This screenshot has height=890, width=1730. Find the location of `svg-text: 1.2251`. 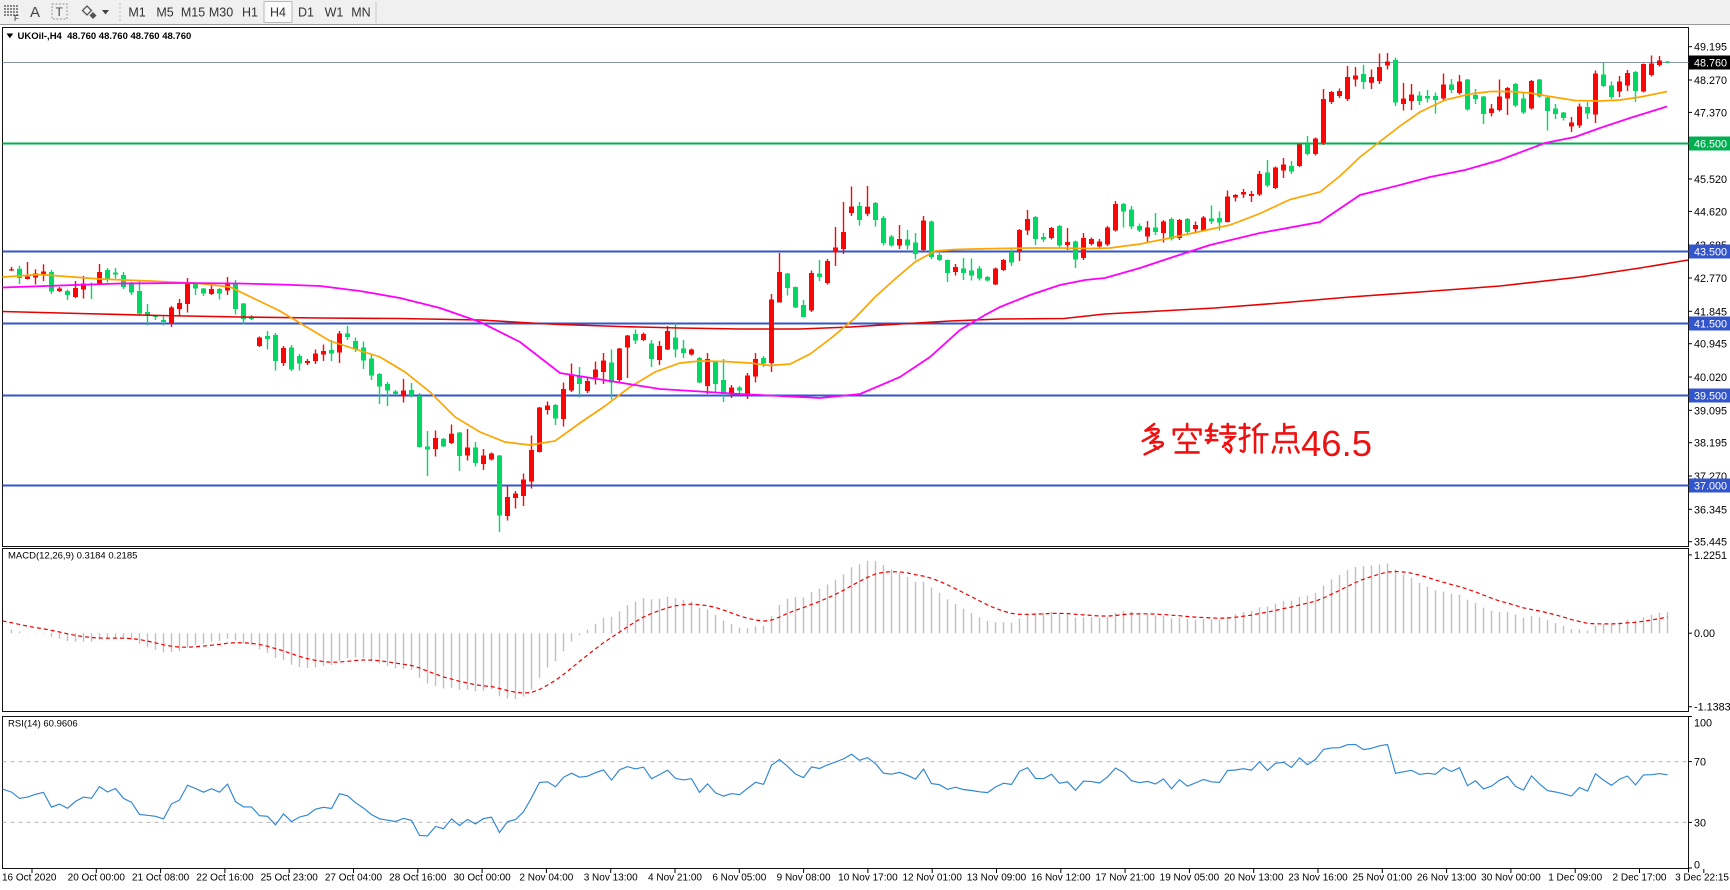

svg-text: 1.2251 is located at coordinates (1710, 556).